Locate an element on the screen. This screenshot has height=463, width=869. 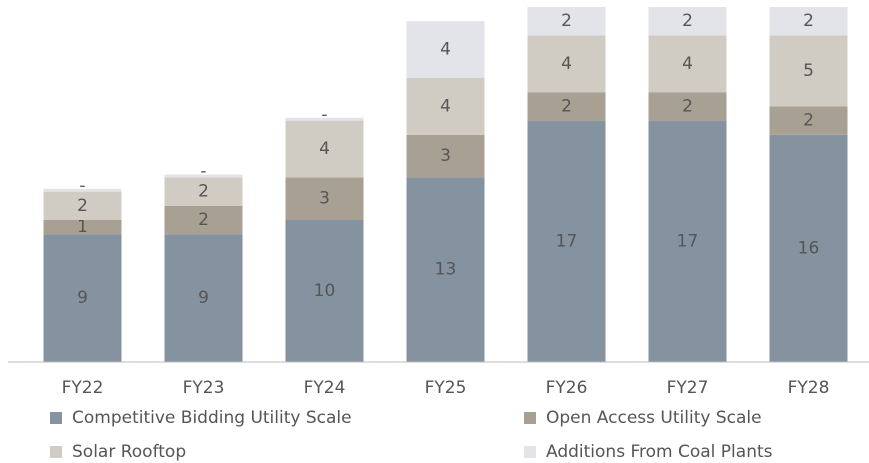
data-label: 10 is located at coordinates (325, 291).